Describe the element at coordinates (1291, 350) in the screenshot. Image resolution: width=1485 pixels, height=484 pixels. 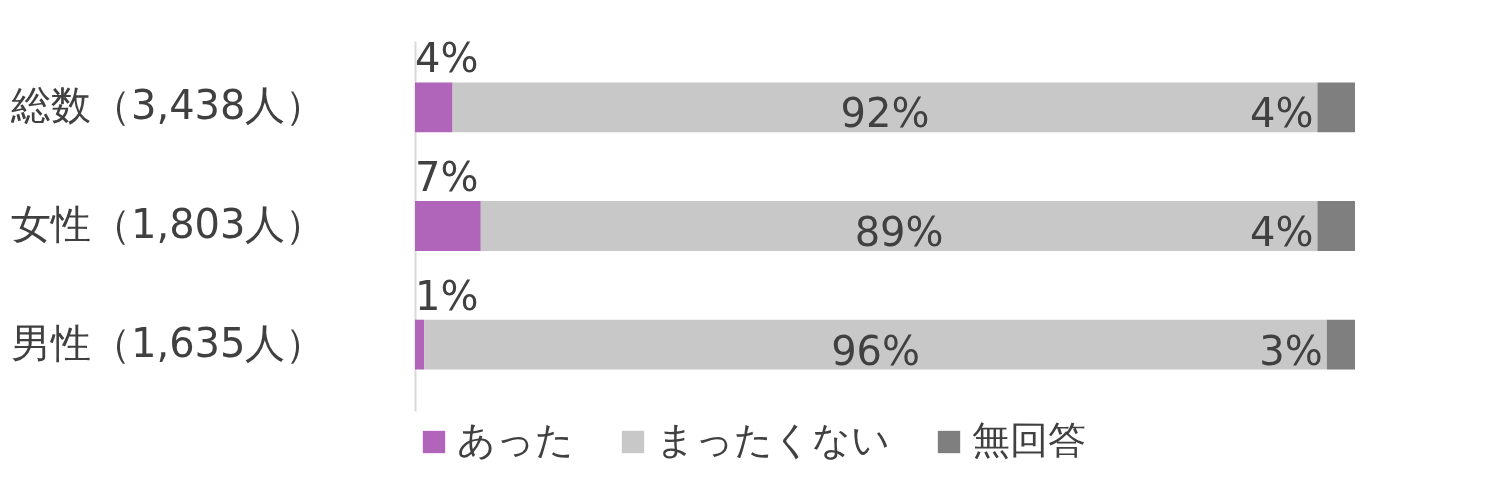
I see `data-label: 3%` at that location.